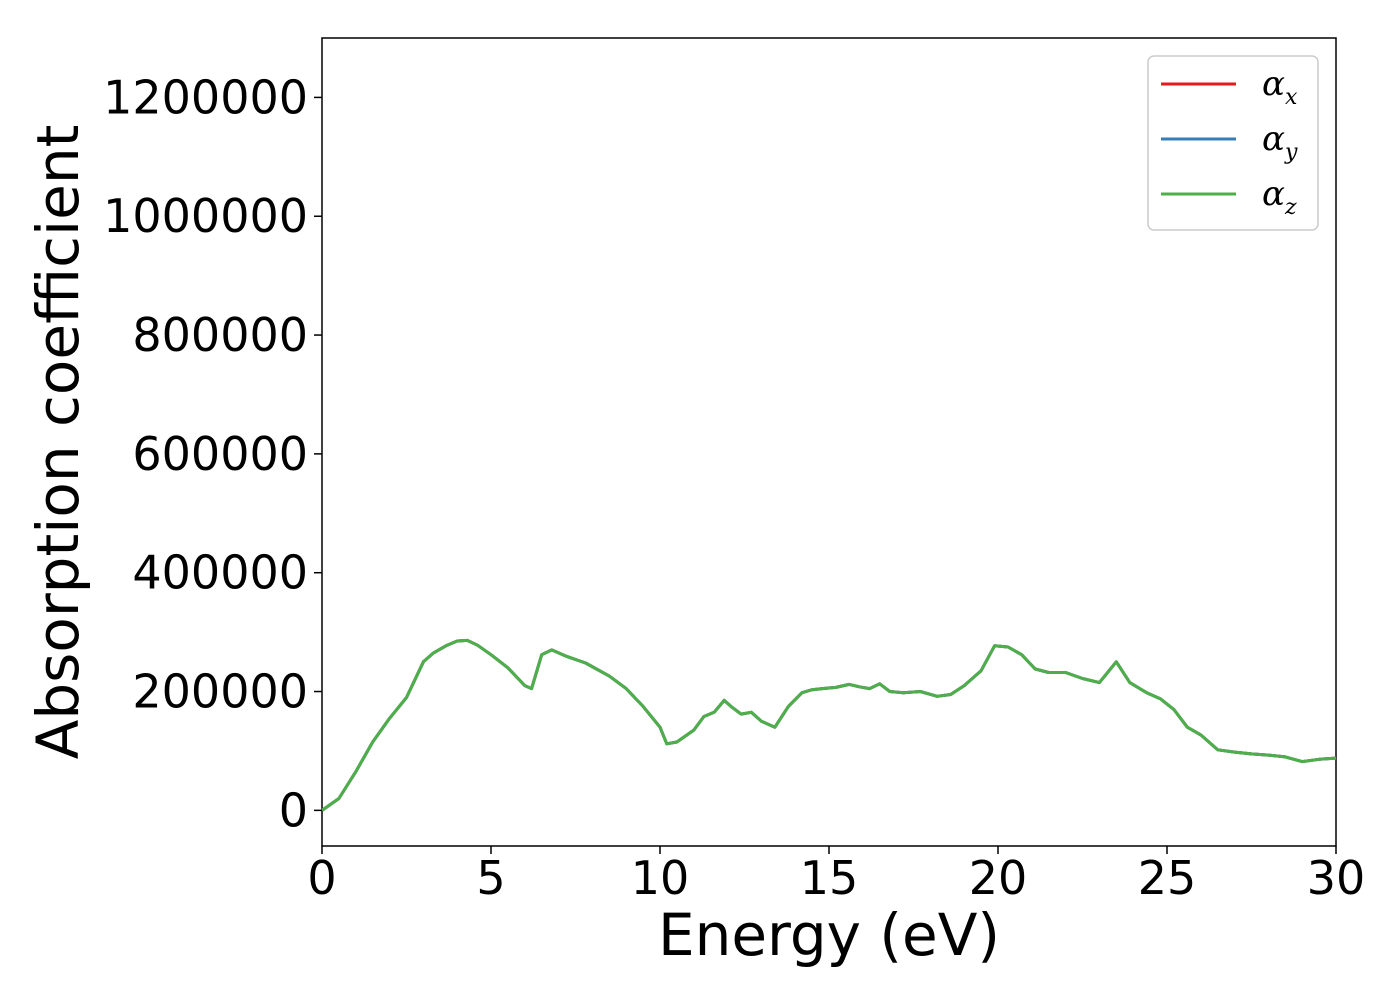  What do you see at coordinates (1233, 143) in the screenshot?
I see `legend-box` at bounding box center [1233, 143].